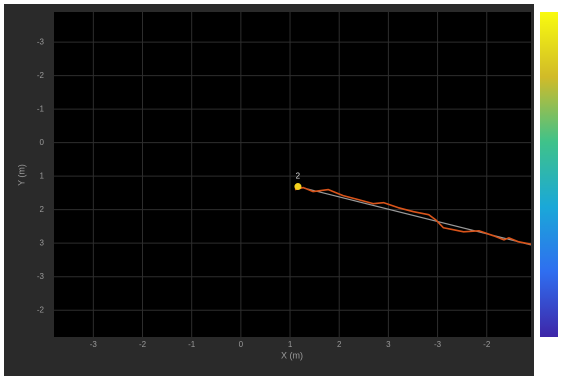  What do you see at coordinates (42, 242) in the screenshot?
I see `y-tick-label: 3` at bounding box center [42, 242].